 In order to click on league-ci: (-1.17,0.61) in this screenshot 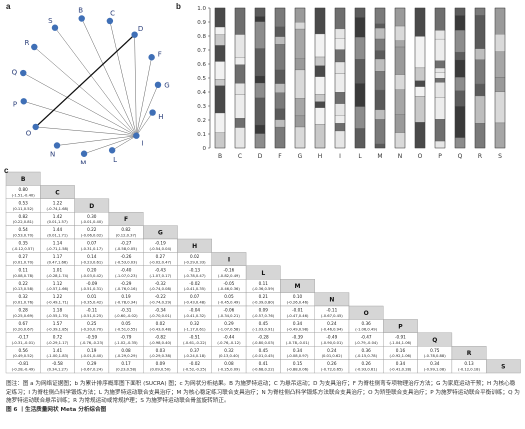, I will do `click(195, 329)`.